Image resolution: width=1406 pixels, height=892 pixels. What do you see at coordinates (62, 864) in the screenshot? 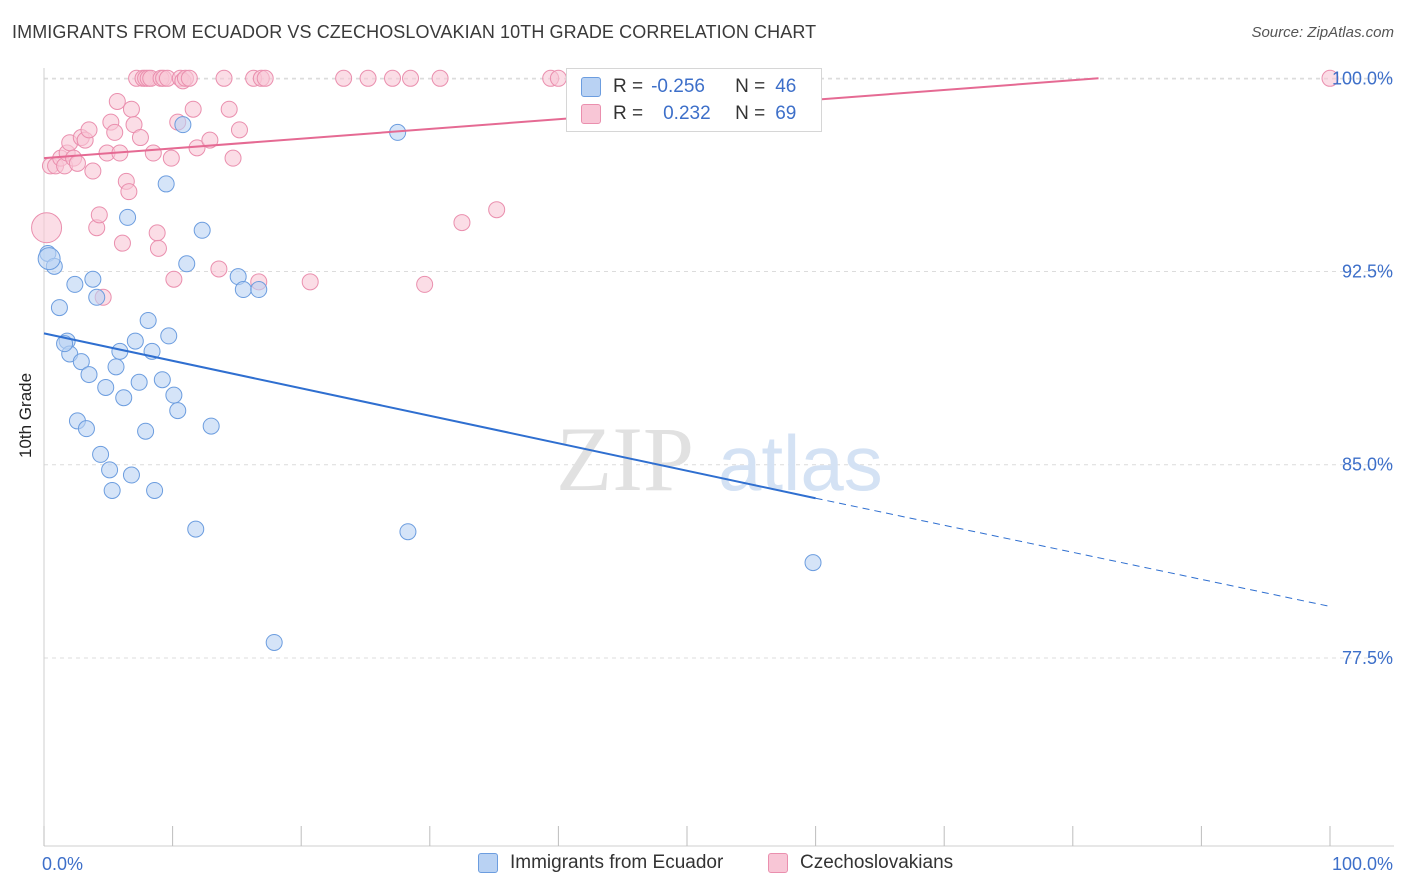
I see `x-tick-label: 0.0%` at bounding box center [62, 864].